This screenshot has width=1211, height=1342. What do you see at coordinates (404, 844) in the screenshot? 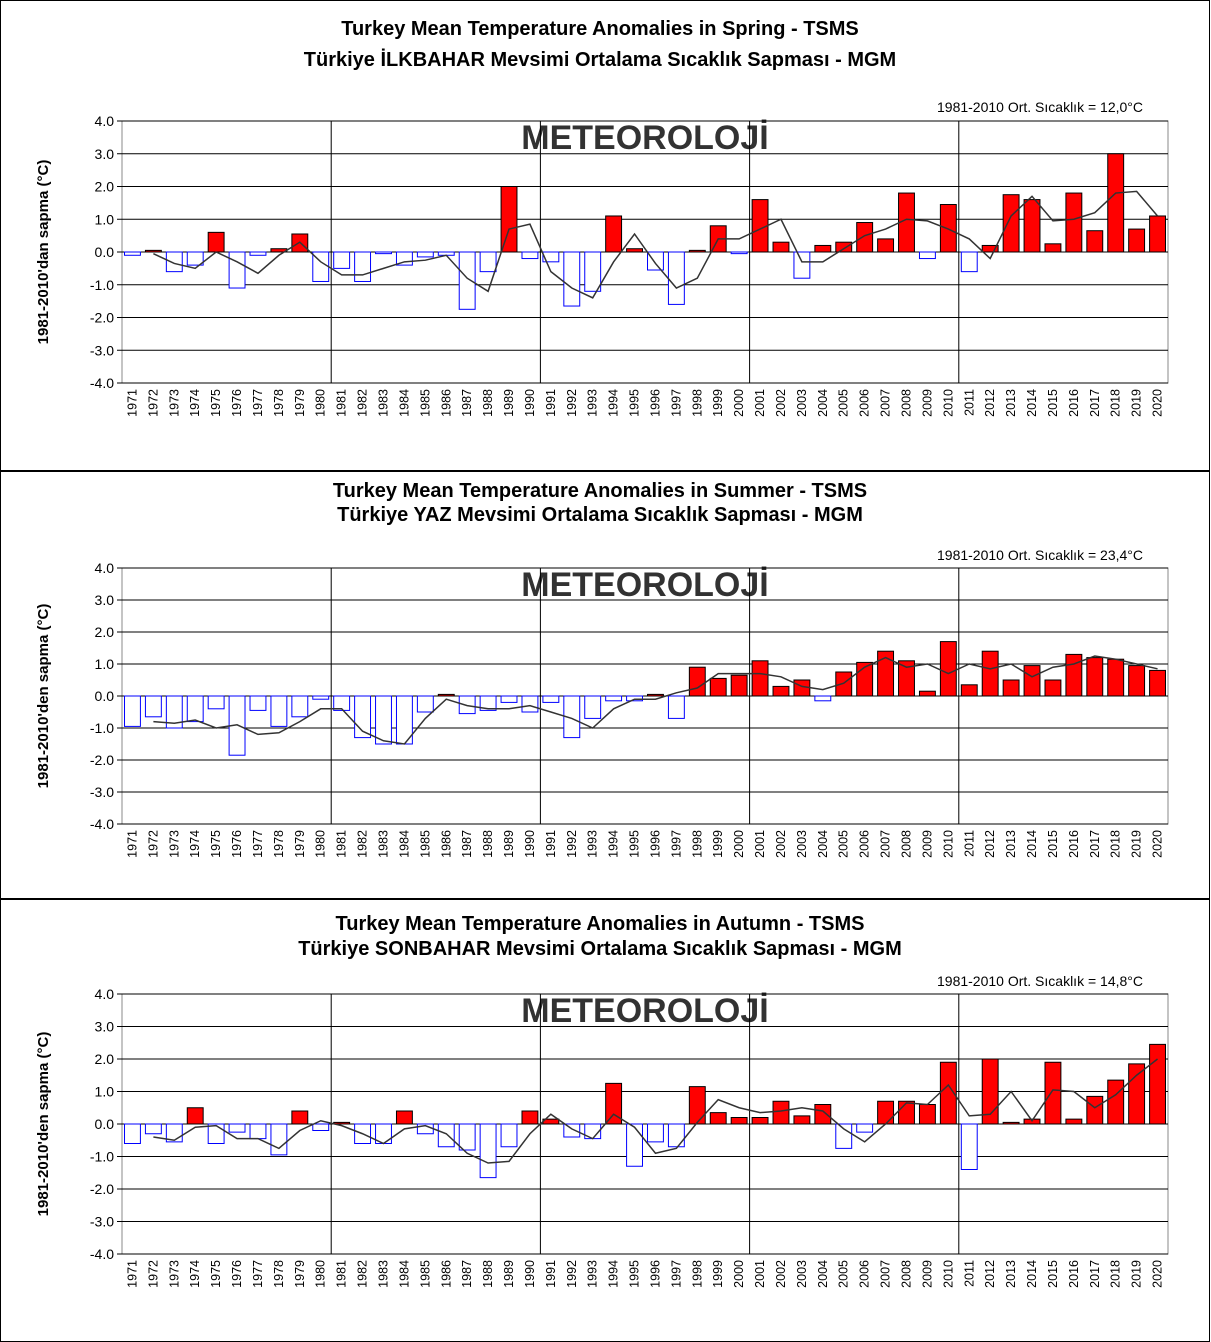
I see `x-tick-label: 1984` at bounding box center [404, 844].